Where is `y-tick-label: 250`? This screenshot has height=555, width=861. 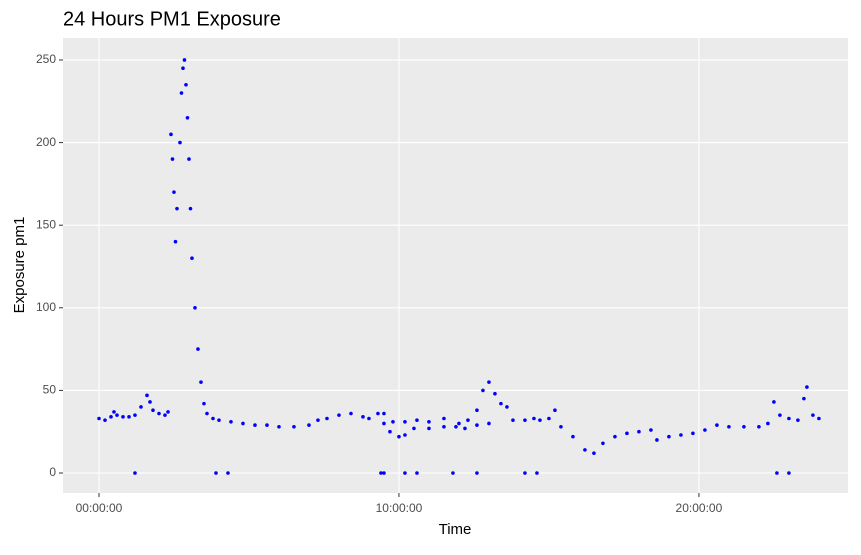
y-tick-label: 250 is located at coordinates (46, 59).